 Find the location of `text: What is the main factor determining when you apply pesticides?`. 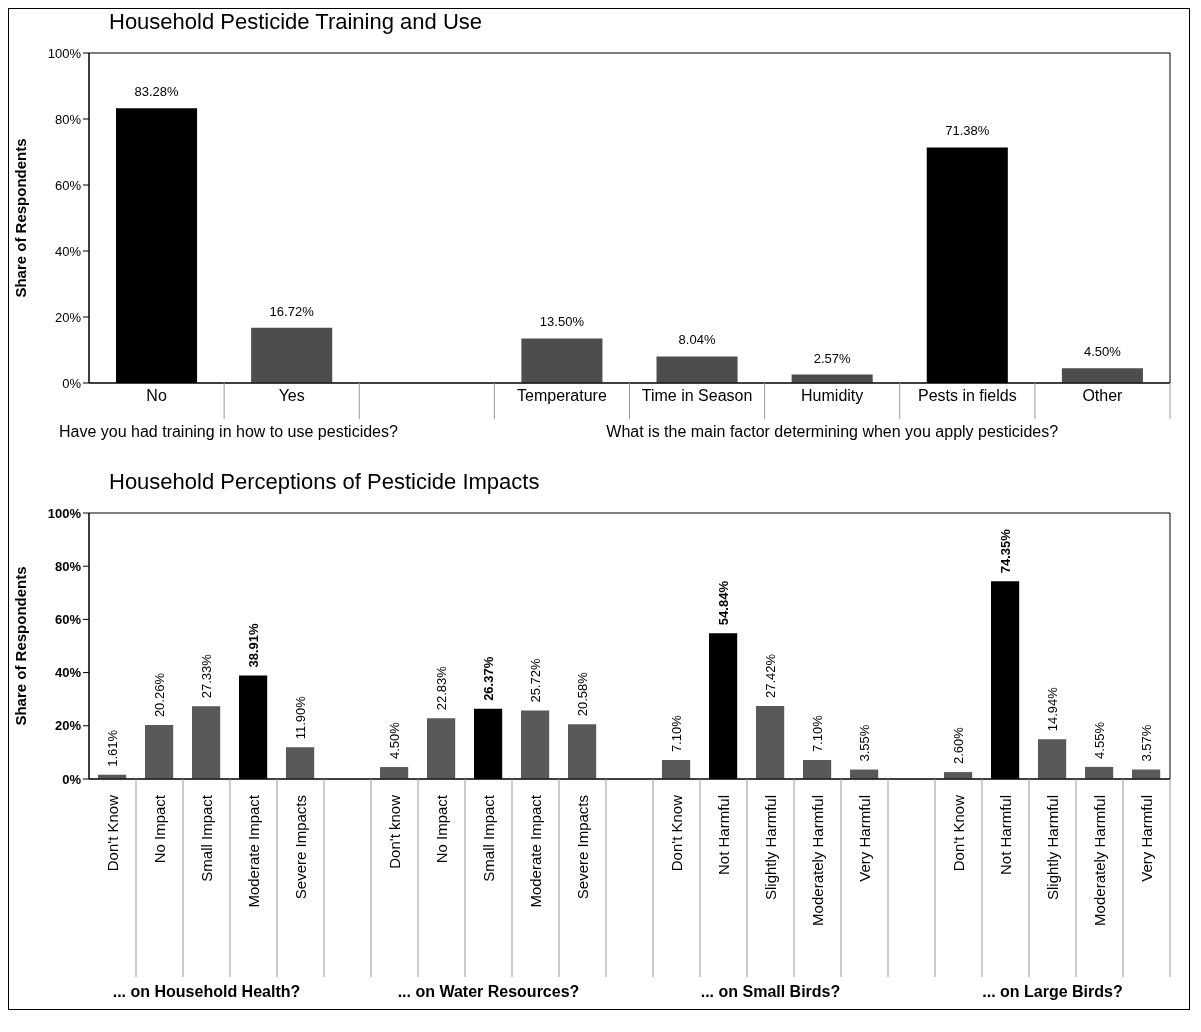

text: What is the main factor determining when you apply pesticides? is located at coordinates (832, 432).